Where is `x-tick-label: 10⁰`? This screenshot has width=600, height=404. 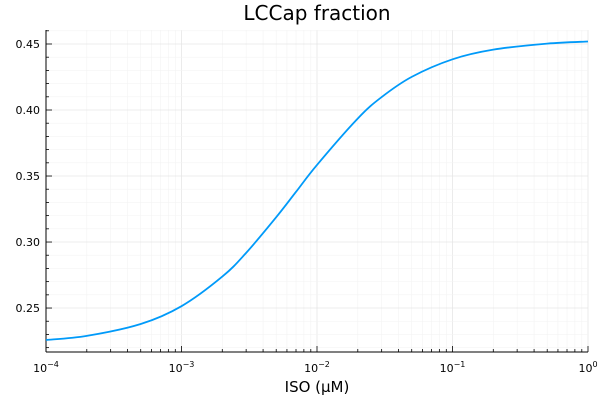
x-tick-label: 10⁰ is located at coordinates (587, 367).